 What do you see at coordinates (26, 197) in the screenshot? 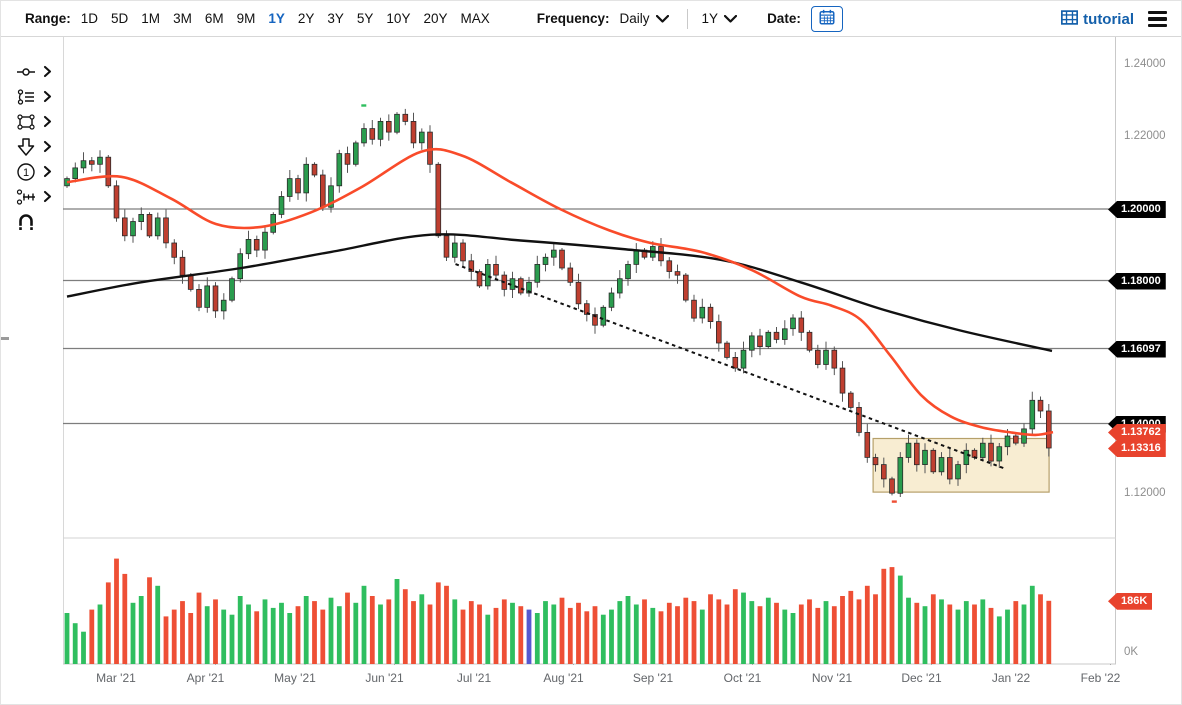
I see `fibonacci-tool-icon` at bounding box center [26, 197].